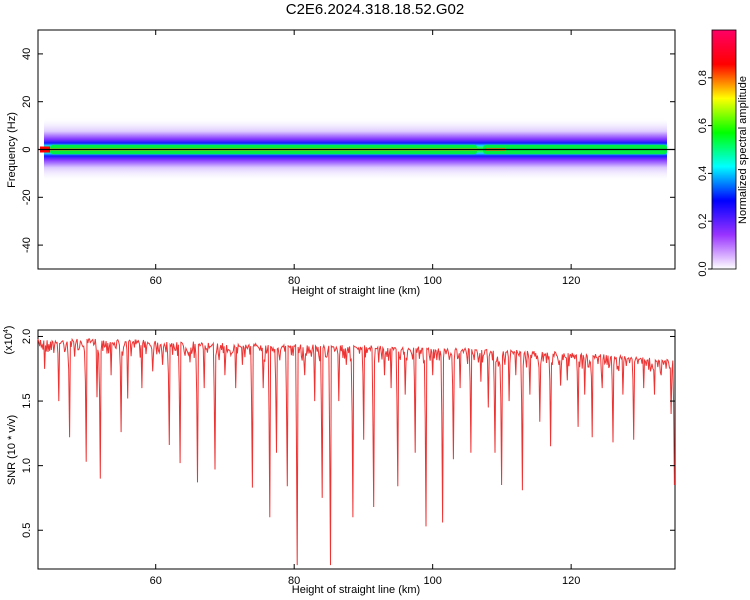 This screenshot has height=600, width=750. I want to click on frequency-band, so click(356, 149).